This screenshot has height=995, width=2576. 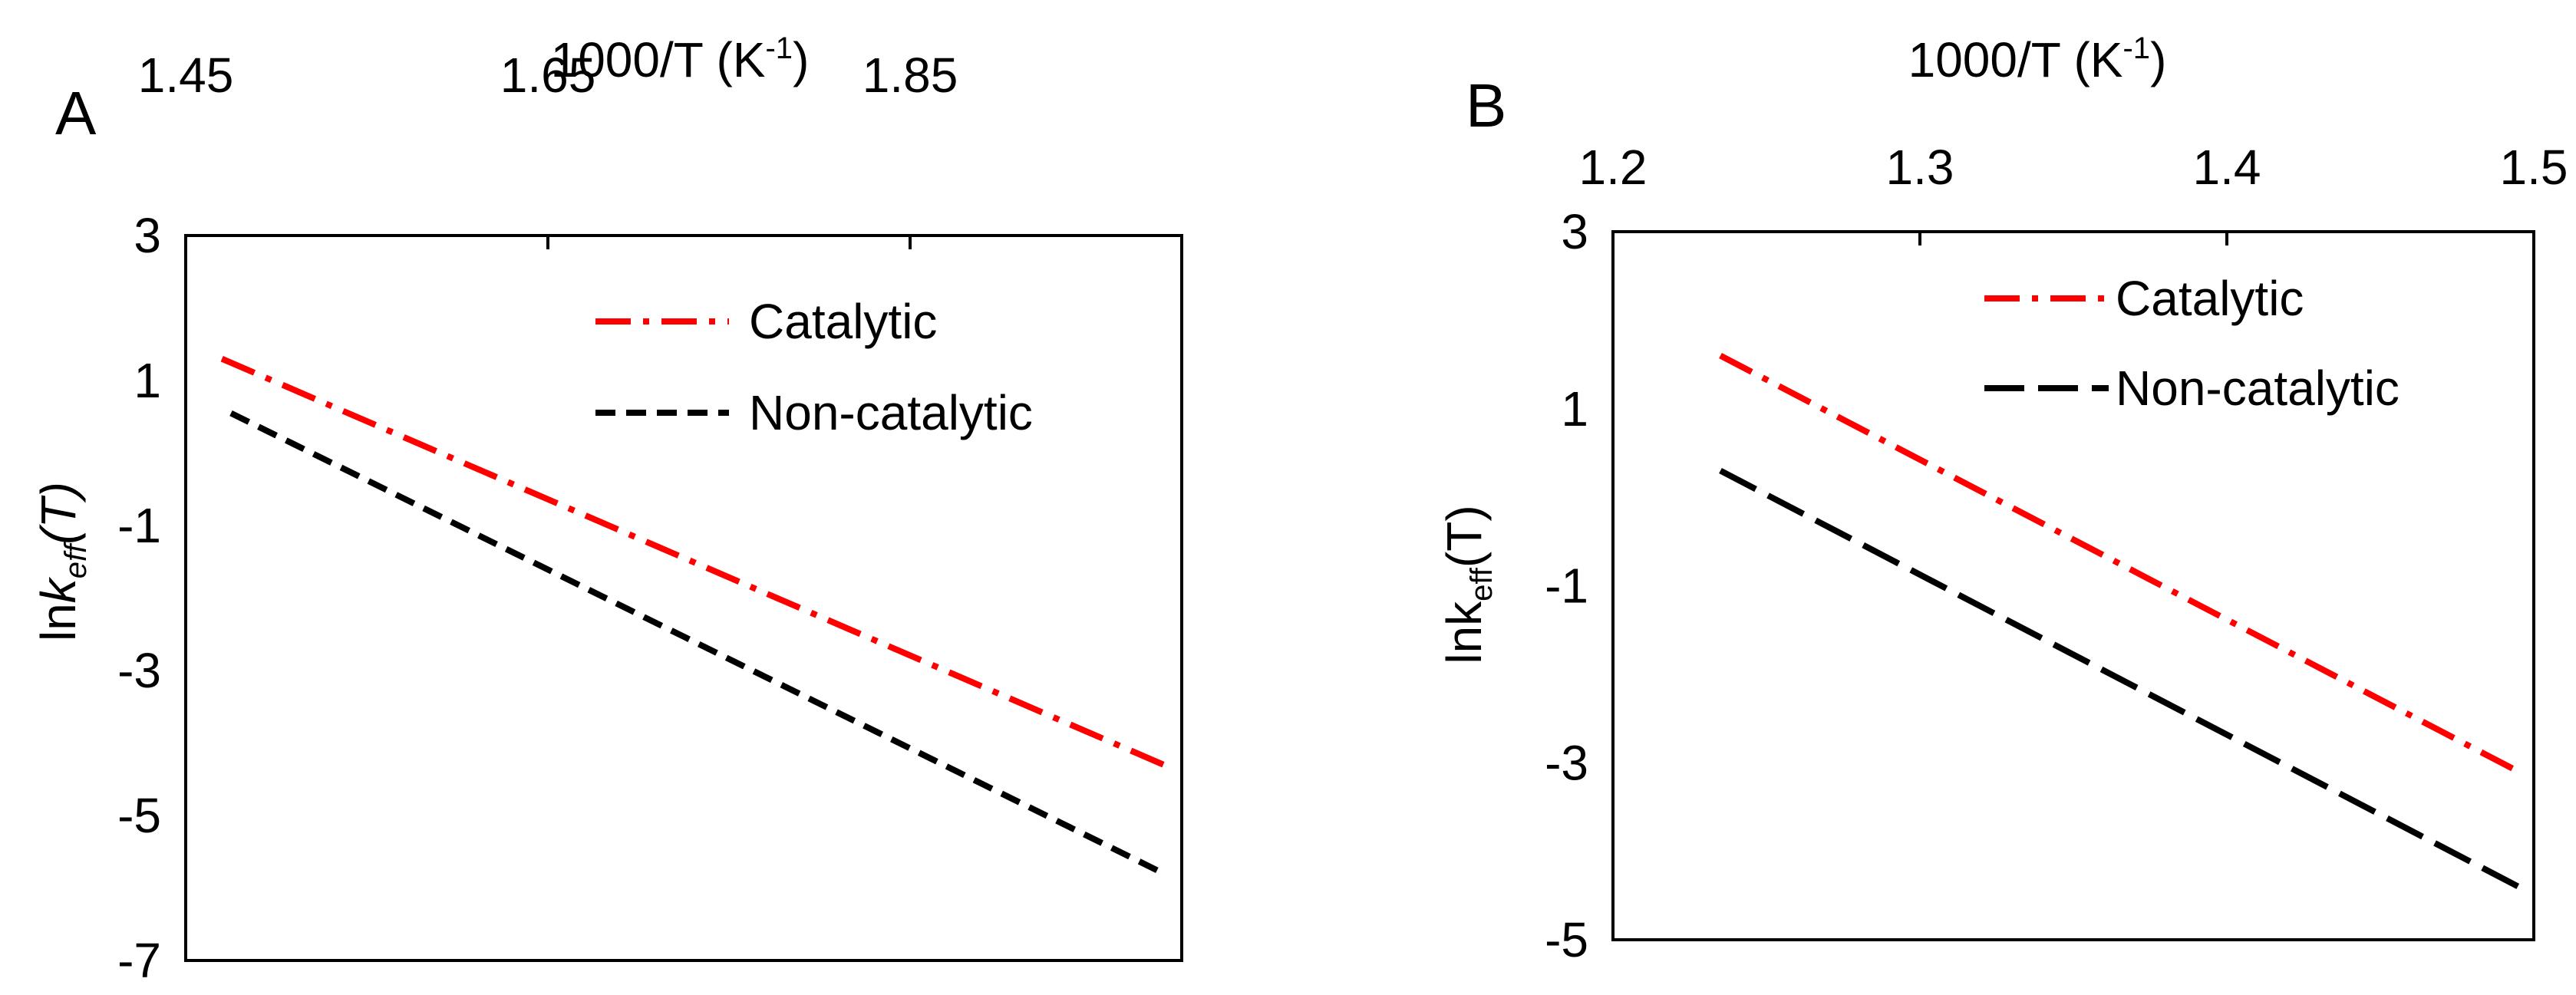 I want to click on panel-b-legend-non-catalytic-label: Non-catalytic, so click(x=2258, y=388).